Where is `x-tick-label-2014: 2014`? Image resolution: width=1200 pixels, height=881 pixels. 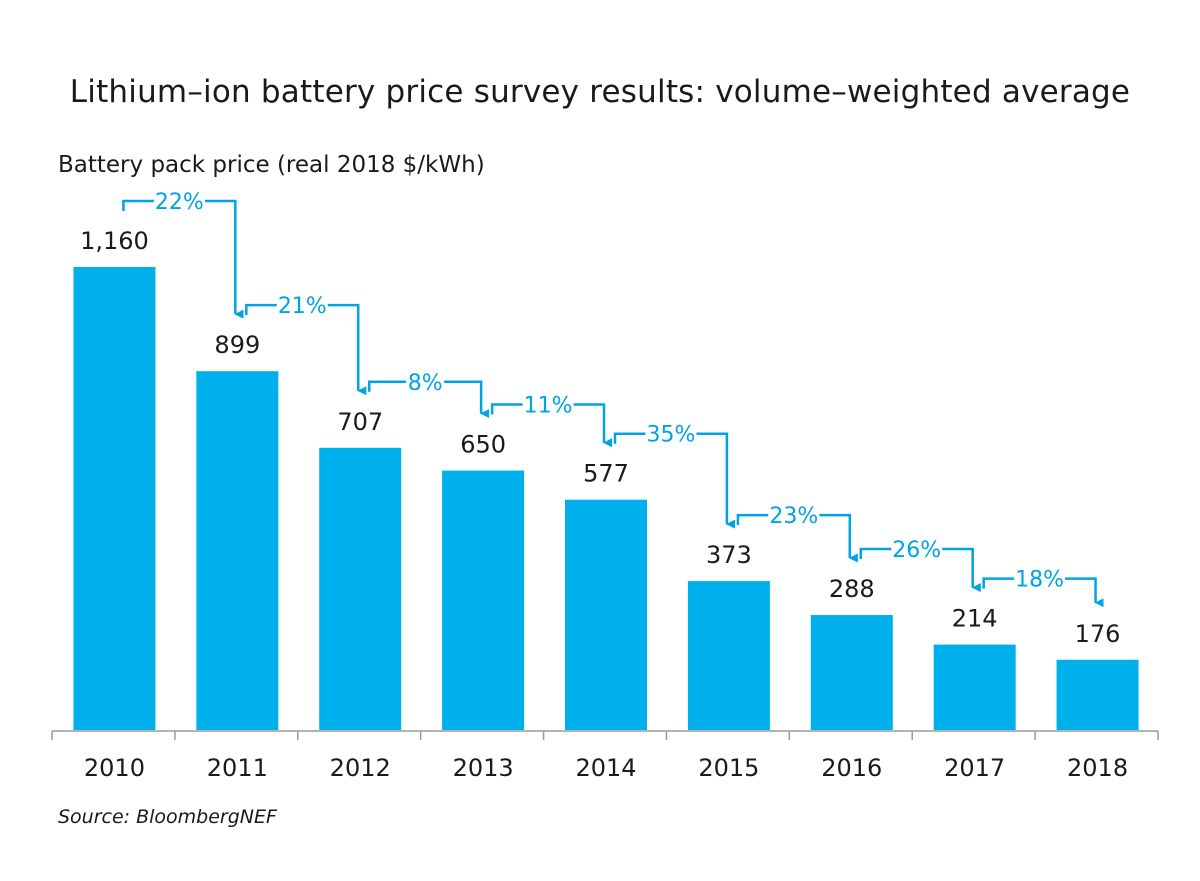
x-tick-label-2014: 2014 is located at coordinates (605, 768).